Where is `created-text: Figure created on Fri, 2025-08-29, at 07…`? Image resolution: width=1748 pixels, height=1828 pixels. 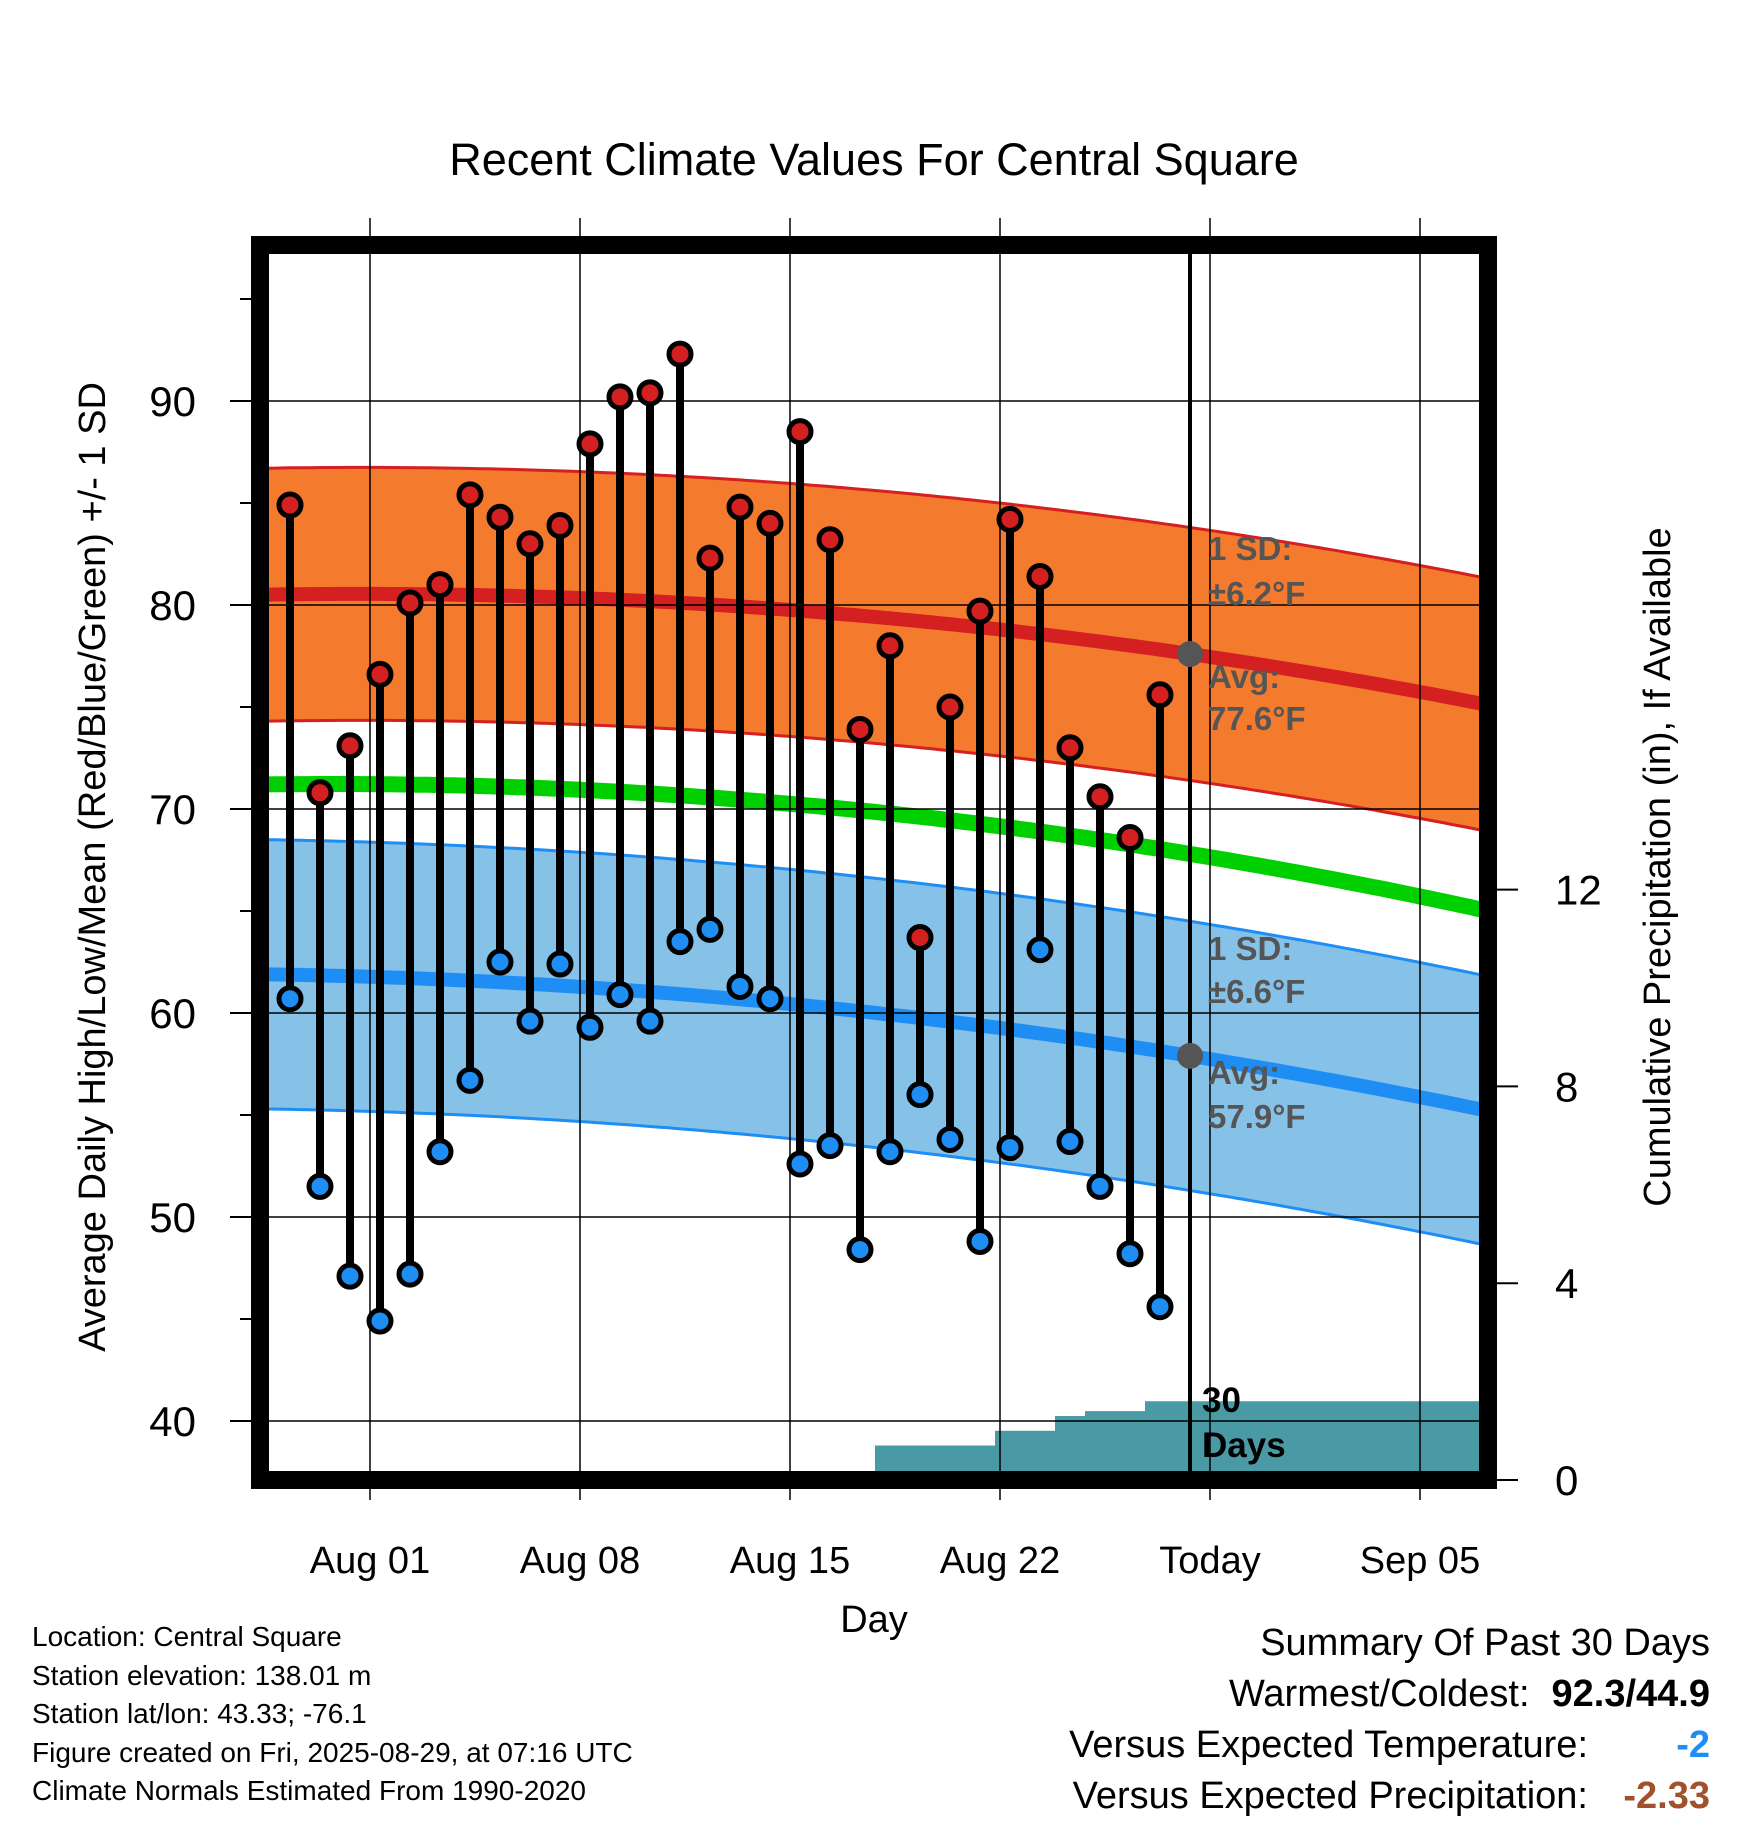
created-text: Figure created on Fri, 2025-08-29, at 07… is located at coordinates (332, 1752).